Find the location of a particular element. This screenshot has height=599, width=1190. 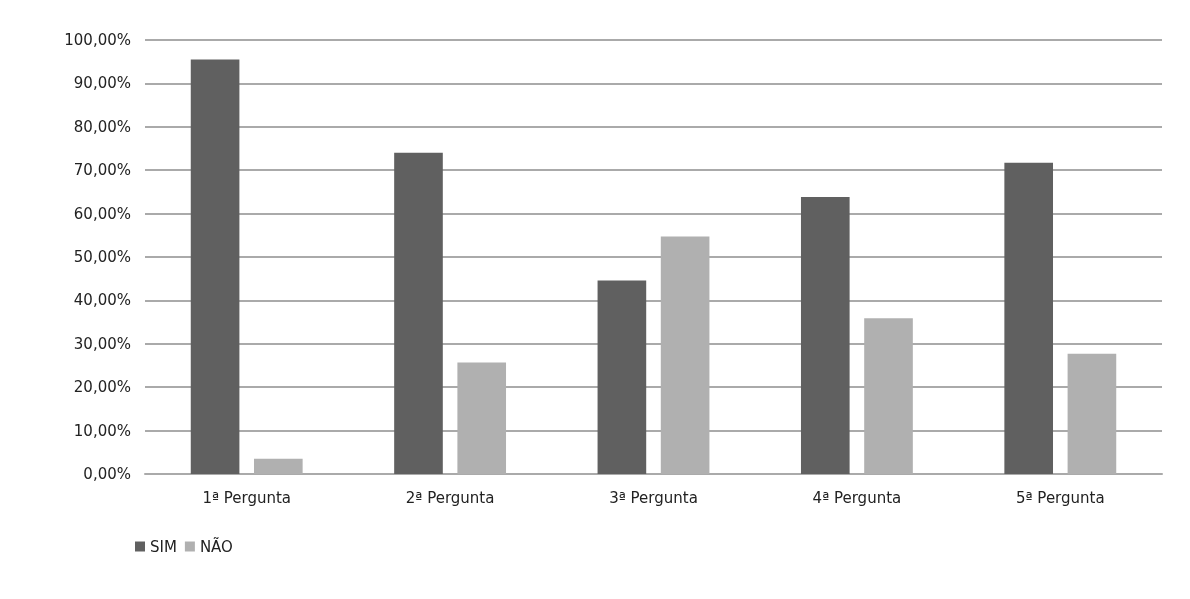

y-tick-label: 50,00% is located at coordinates (102, 257).